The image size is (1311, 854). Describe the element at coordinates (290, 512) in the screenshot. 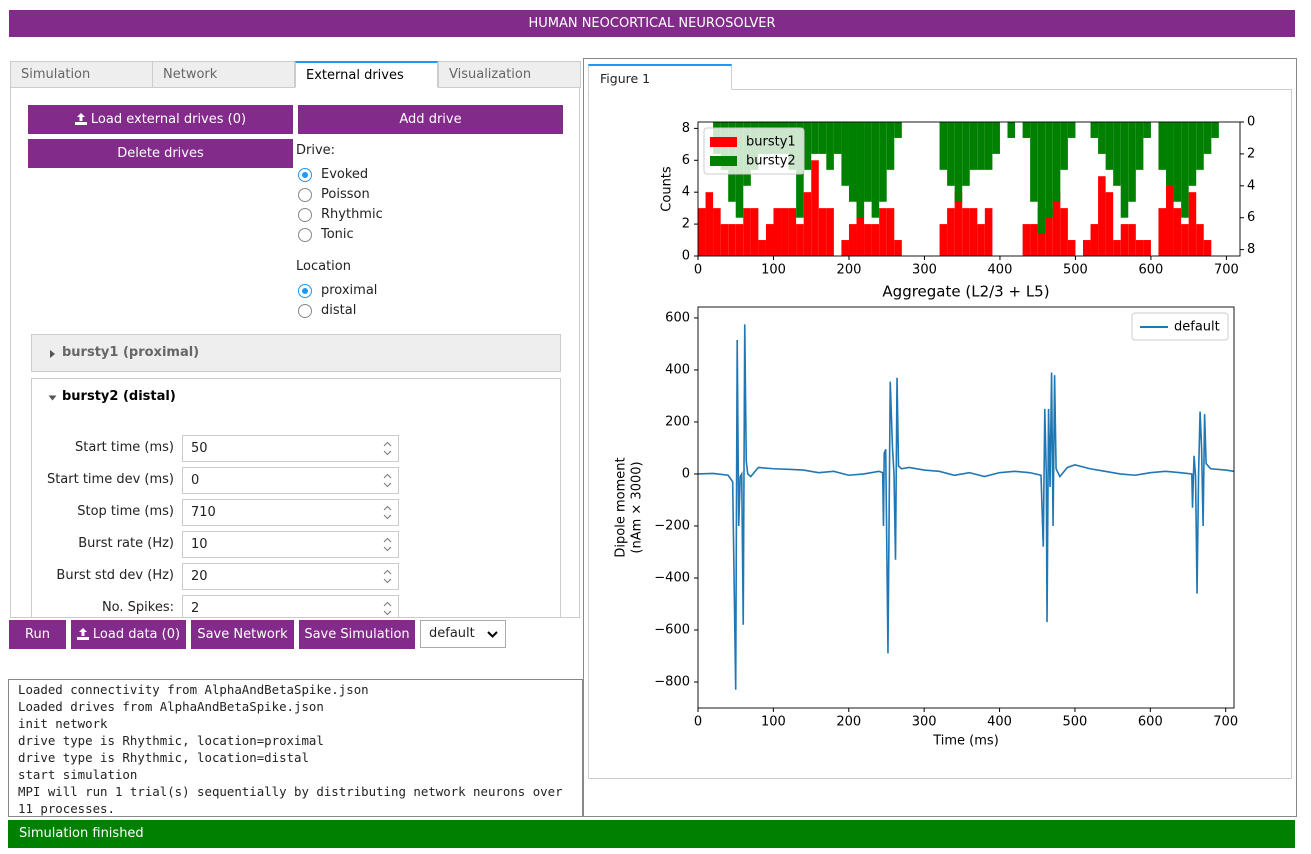

I see `field-input: 710` at that location.